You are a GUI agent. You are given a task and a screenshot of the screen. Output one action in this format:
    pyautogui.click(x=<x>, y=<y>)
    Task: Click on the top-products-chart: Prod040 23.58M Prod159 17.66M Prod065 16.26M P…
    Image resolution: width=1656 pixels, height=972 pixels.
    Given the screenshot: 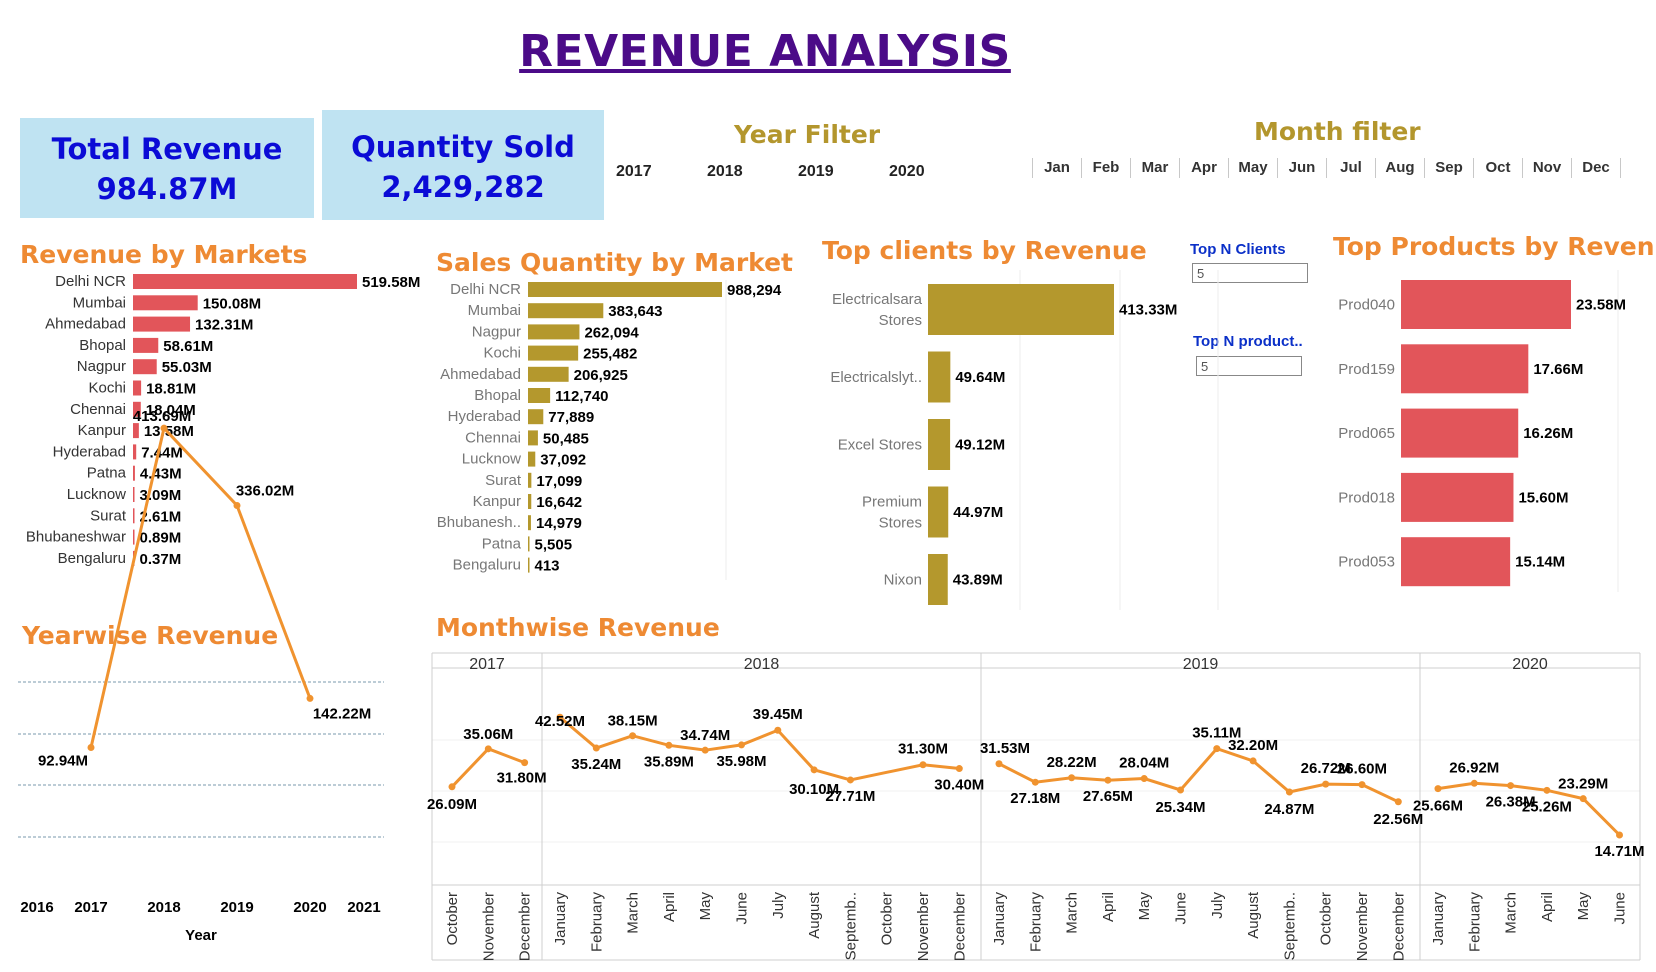 What is the action you would take?
    pyautogui.click(x=1482, y=431)
    